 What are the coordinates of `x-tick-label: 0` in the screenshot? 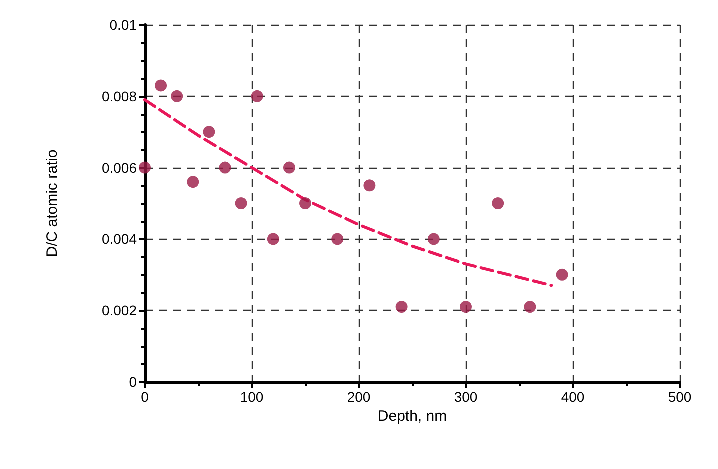 It's located at (145, 397).